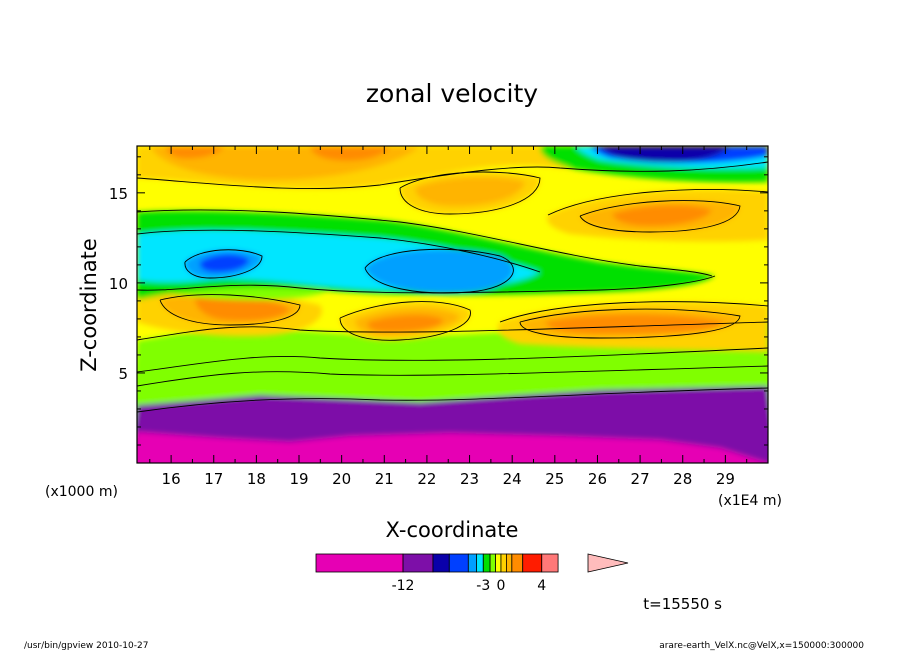 This screenshot has height=654, width=904. I want to click on footer-command: /usr/bin/gpview 2010-10-27, so click(86, 646).